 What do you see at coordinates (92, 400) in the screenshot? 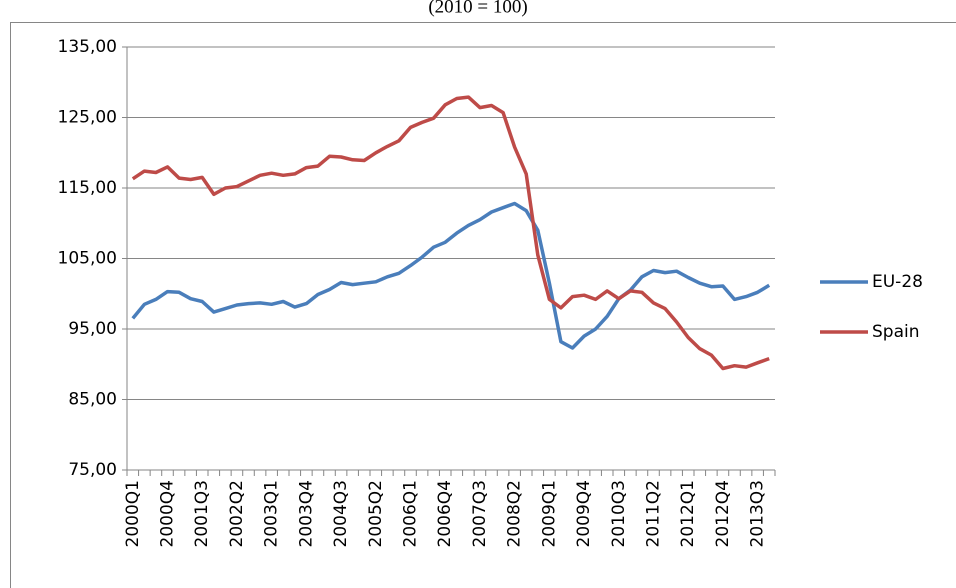
I see `y-tick-label: 85,00` at bounding box center [92, 400].